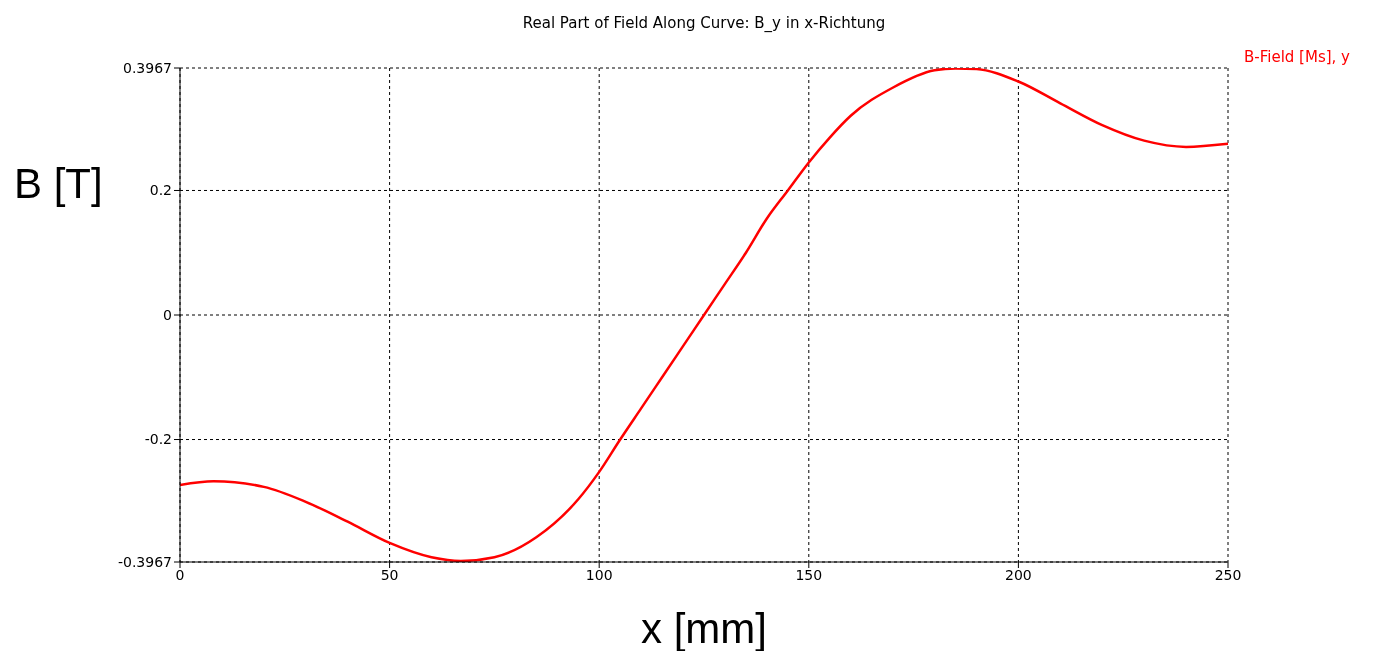  What do you see at coordinates (389, 574) in the screenshot?
I see `x-tick-label: 50` at bounding box center [389, 574].